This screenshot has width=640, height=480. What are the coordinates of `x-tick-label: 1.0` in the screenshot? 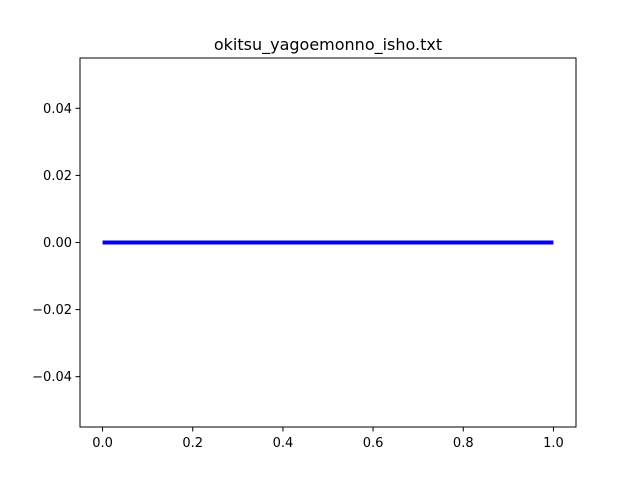 It's located at (553, 443).